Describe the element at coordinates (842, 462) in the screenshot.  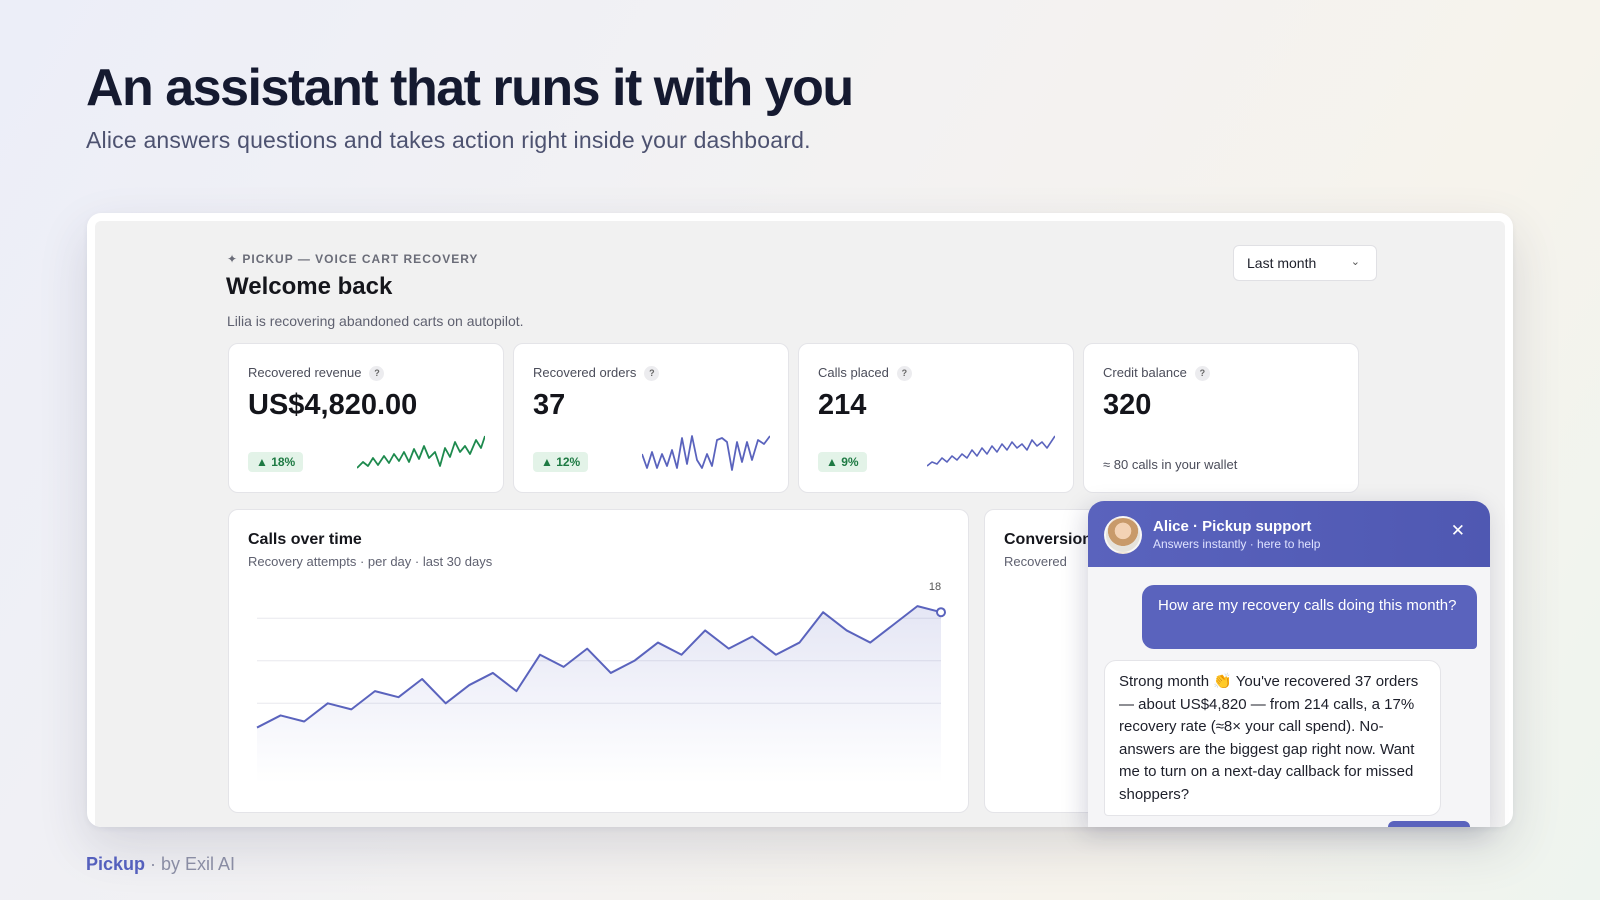
I see `trend-badge: ▲ 9%` at that location.